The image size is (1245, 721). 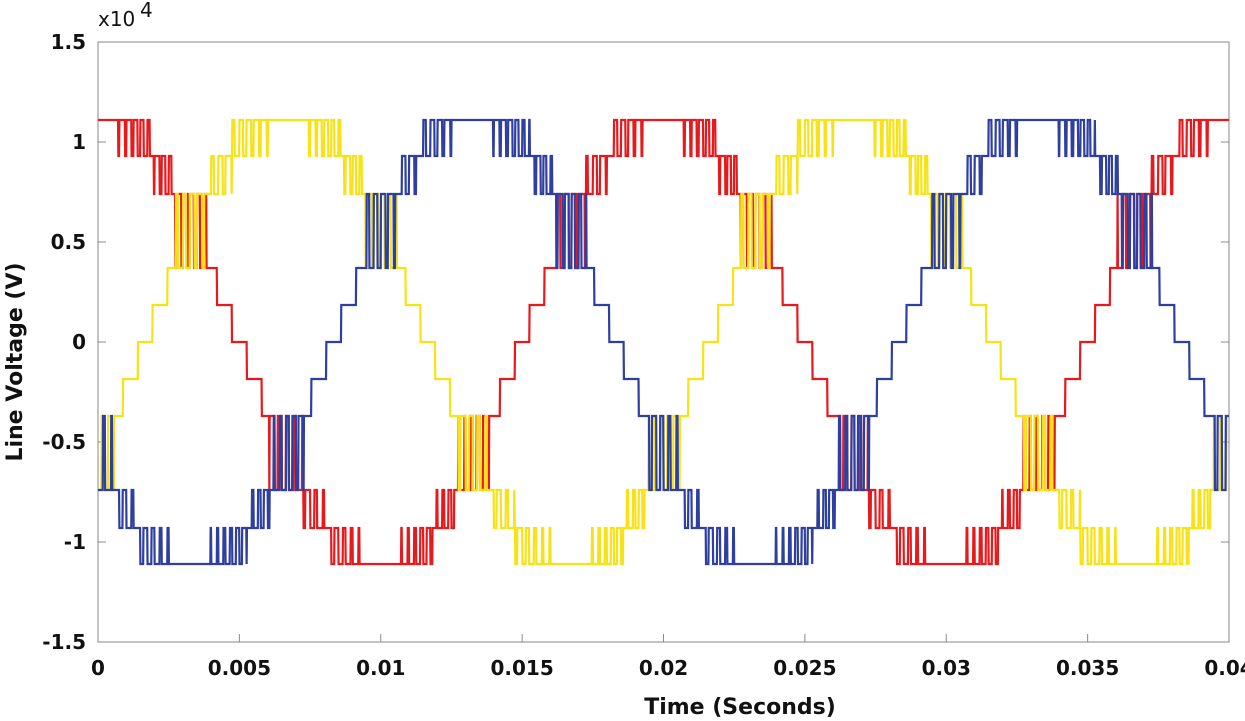 I want to click on x-tick-label: 0.035, so click(x=1087, y=668).